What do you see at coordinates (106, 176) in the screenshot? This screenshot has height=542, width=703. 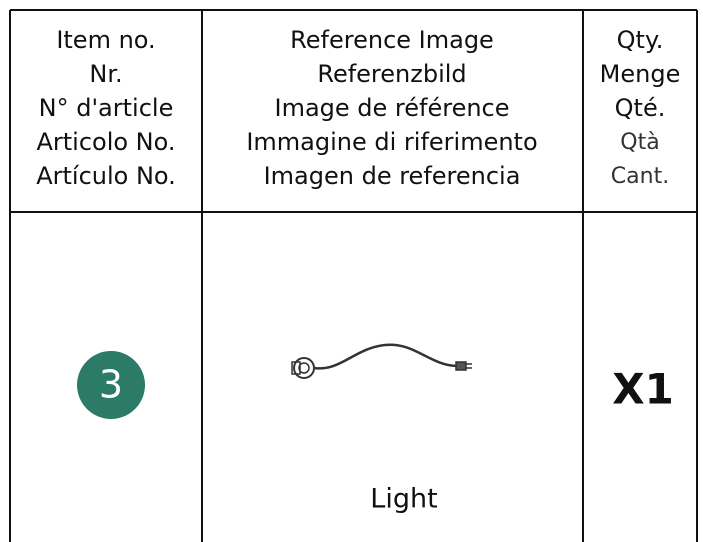 I see `header-text: Artículo No.` at bounding box center [106, 176].